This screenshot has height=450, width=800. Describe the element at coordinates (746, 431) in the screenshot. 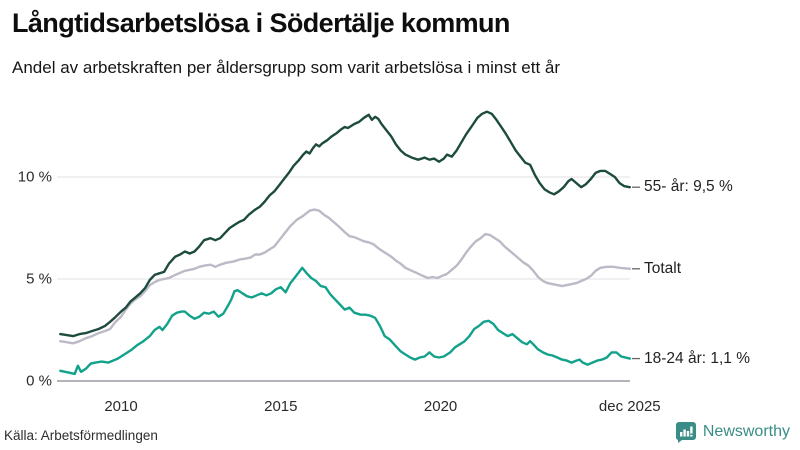

I see `newsworthy-wordmark: Newsworthy` at that location.